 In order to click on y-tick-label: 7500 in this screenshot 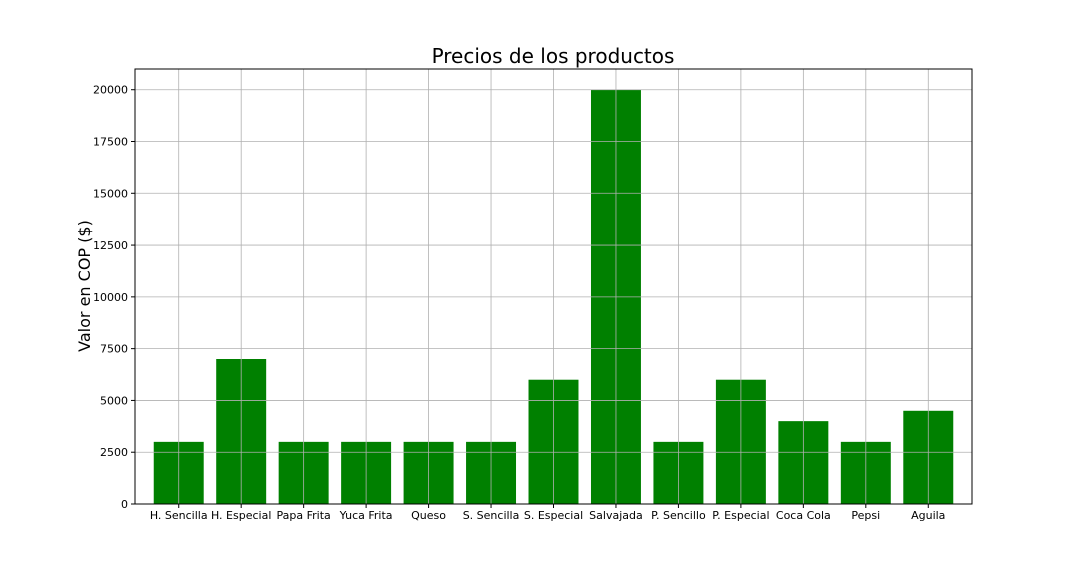, I will do `click(114, 349)`.